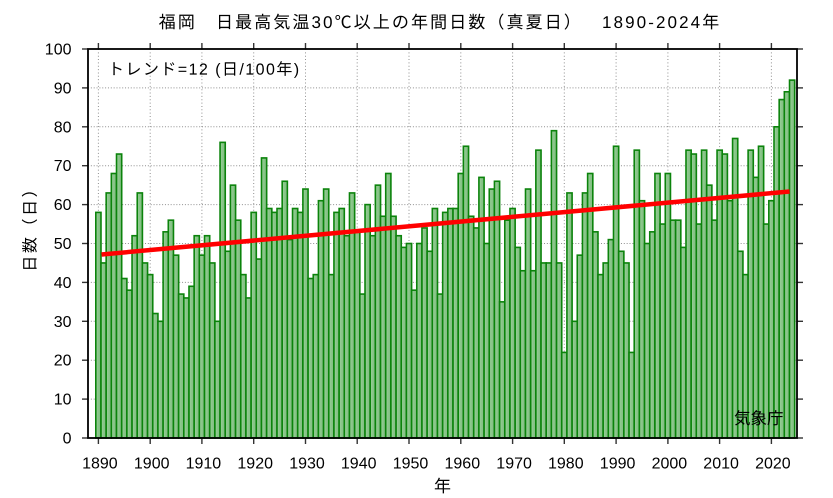 The image size is (833, 498). I want to click on svg-text: 20, so click(63, 361).